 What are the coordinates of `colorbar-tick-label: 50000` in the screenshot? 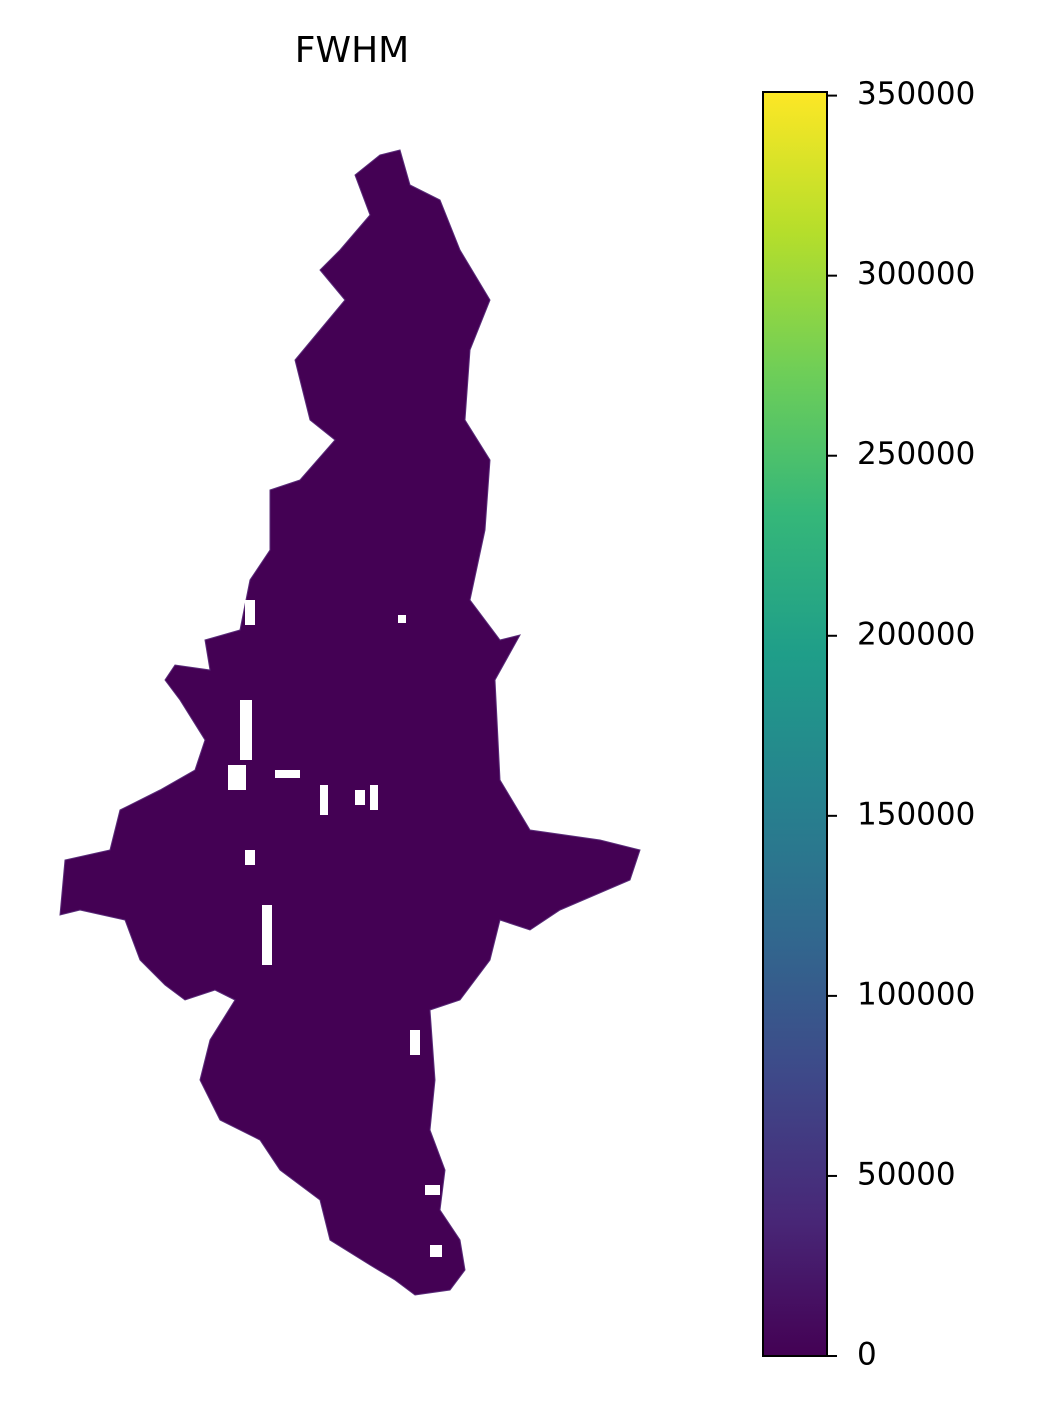 It's located at (906, 1174).